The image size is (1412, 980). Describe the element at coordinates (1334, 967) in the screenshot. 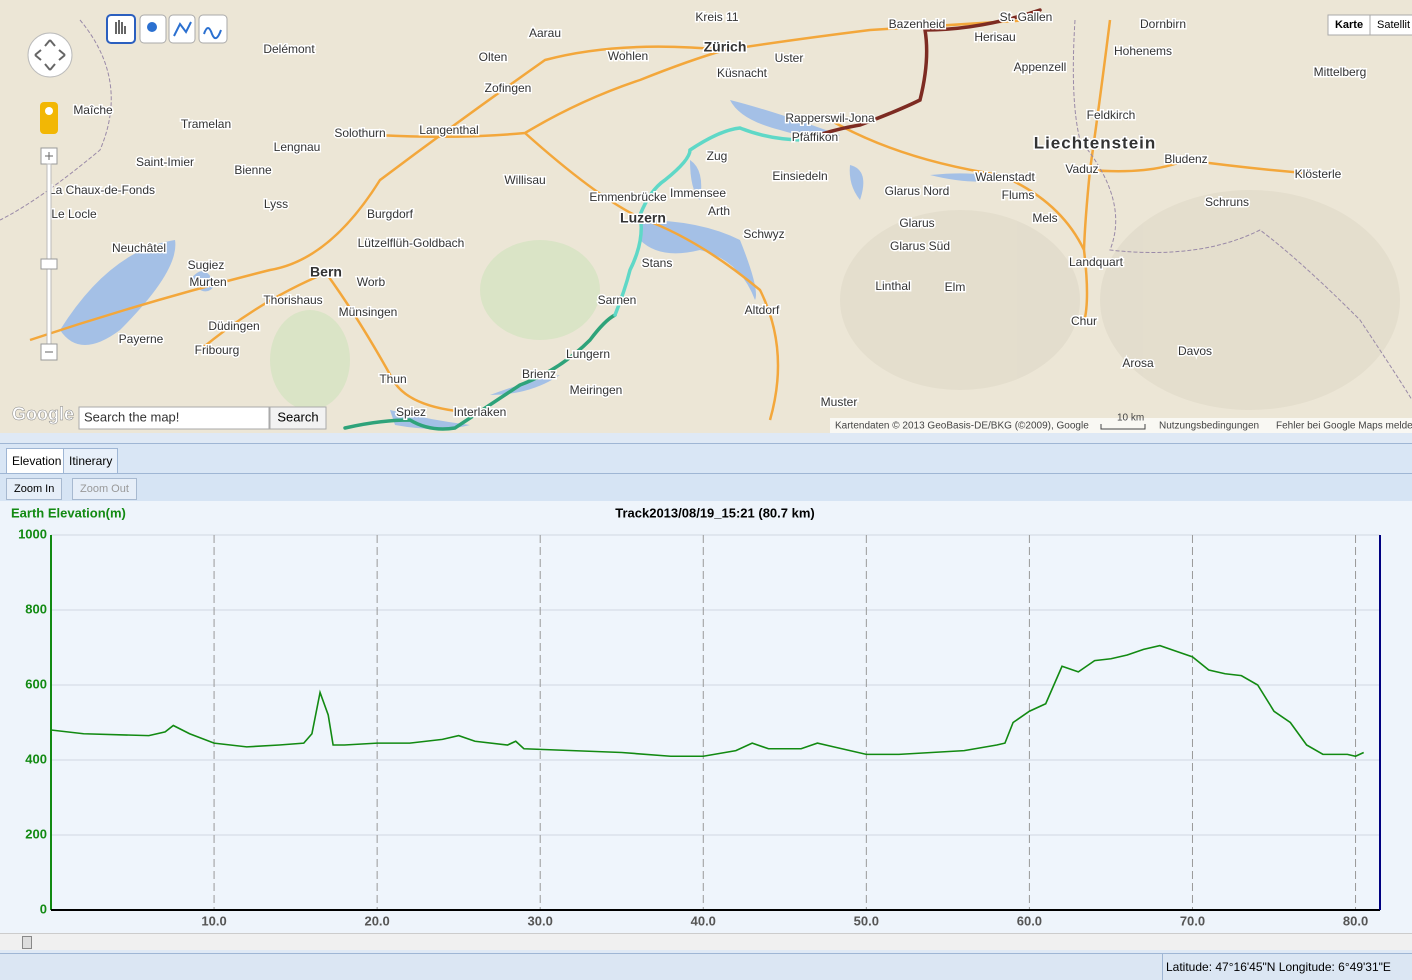

I see `longitude: Longitude: 6°49'31"E` at that location.